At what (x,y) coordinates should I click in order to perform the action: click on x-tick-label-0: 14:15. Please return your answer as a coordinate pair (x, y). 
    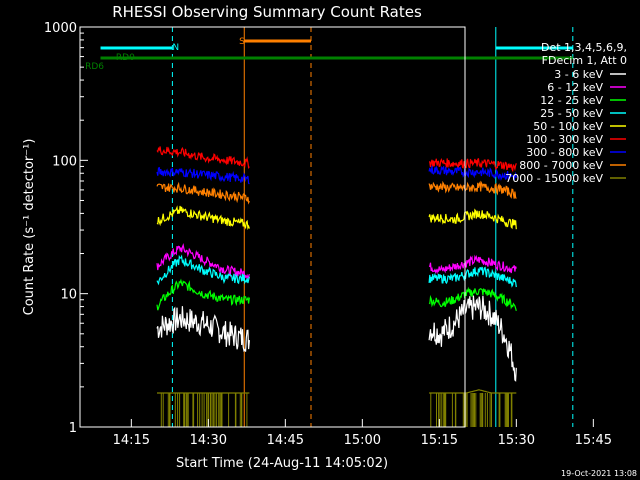
    Looking at the image, I should click on (131, 440).